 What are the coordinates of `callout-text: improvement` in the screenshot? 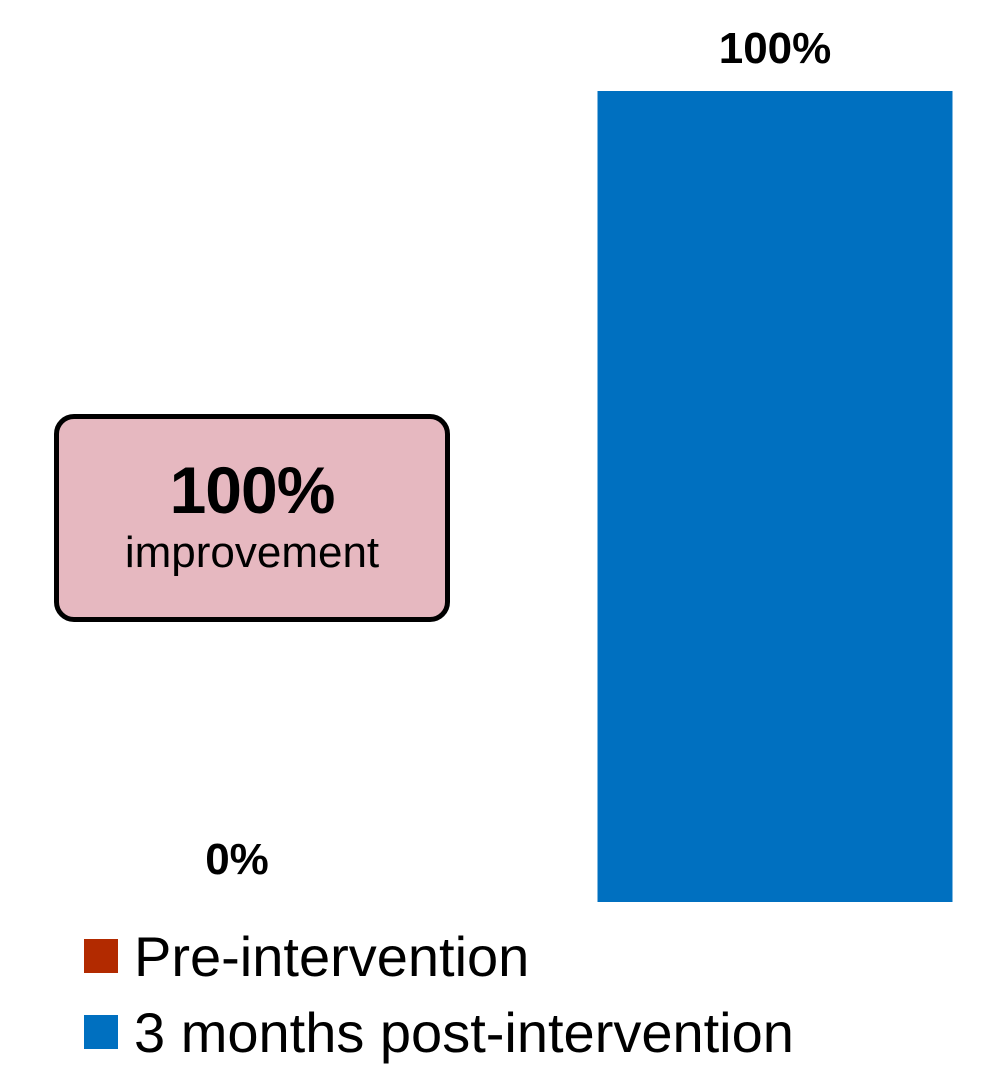 It's located at (252, 553).